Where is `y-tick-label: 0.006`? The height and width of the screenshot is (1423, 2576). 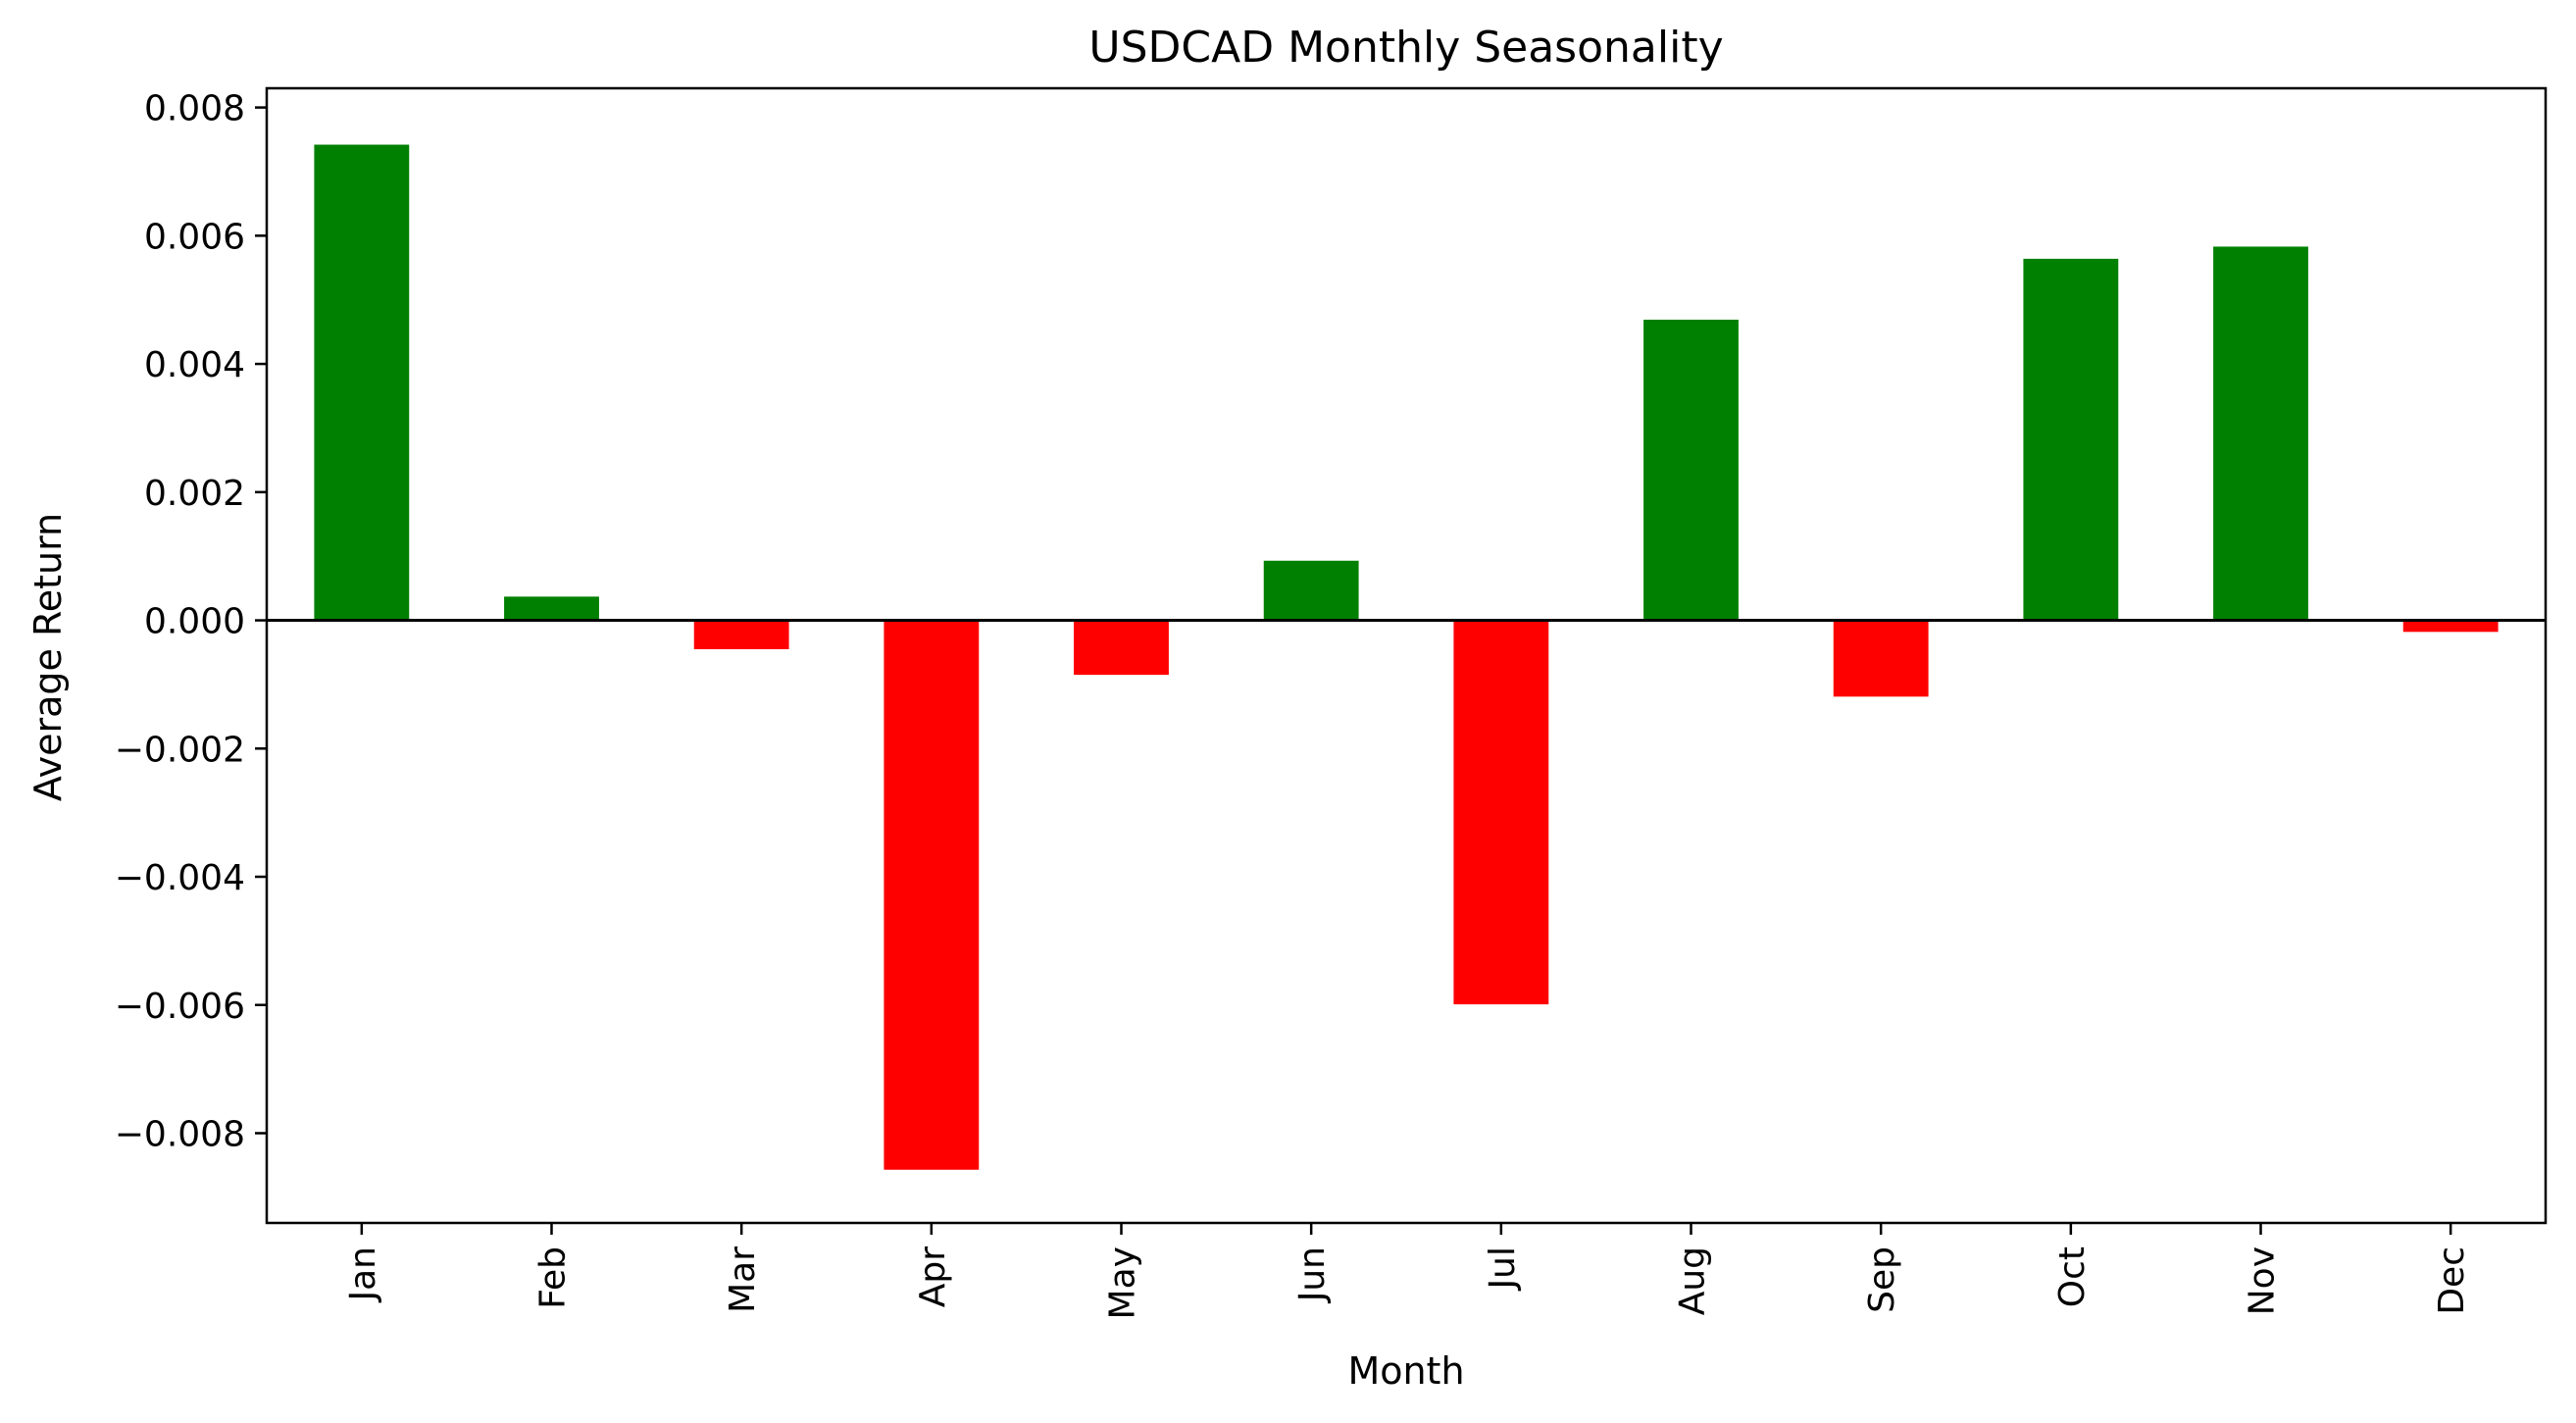
y-tick-label: 0.006 is located at coordinates (195, 237).